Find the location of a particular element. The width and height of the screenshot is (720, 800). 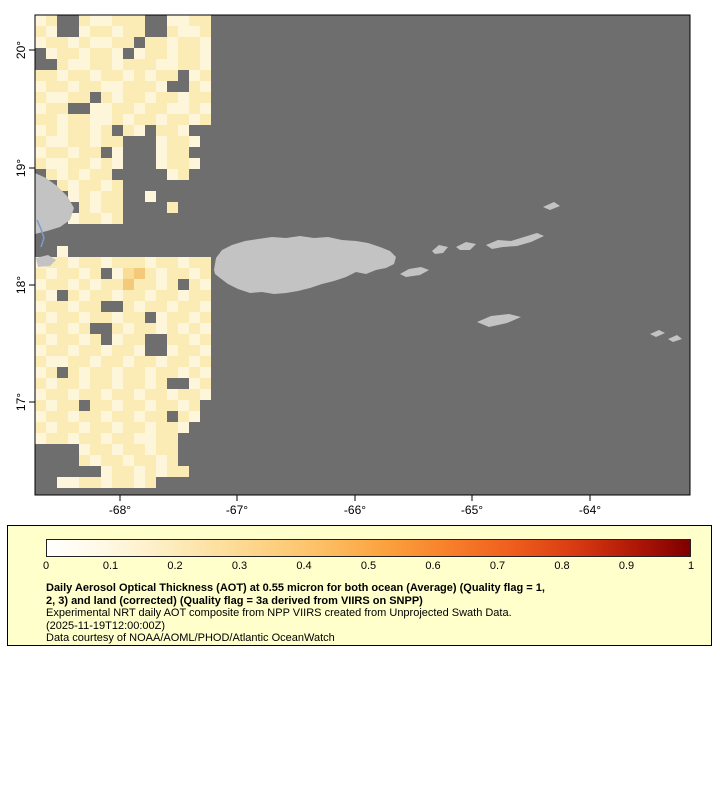

coastline-detail is located at coordinates (40, 233).